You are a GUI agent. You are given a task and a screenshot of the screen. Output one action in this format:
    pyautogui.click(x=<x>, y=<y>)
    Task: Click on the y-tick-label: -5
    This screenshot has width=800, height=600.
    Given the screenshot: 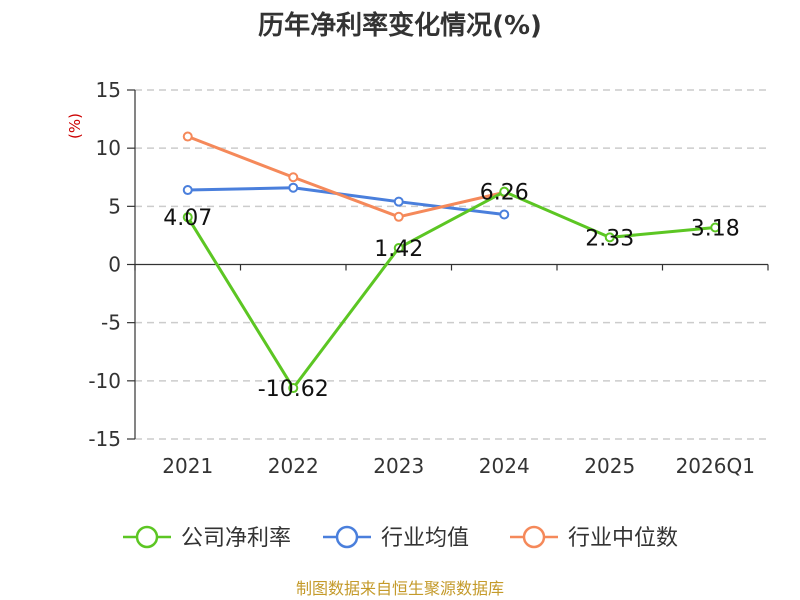 What is the action you would take?
    pyautogui.click(x=111, y=323)
    